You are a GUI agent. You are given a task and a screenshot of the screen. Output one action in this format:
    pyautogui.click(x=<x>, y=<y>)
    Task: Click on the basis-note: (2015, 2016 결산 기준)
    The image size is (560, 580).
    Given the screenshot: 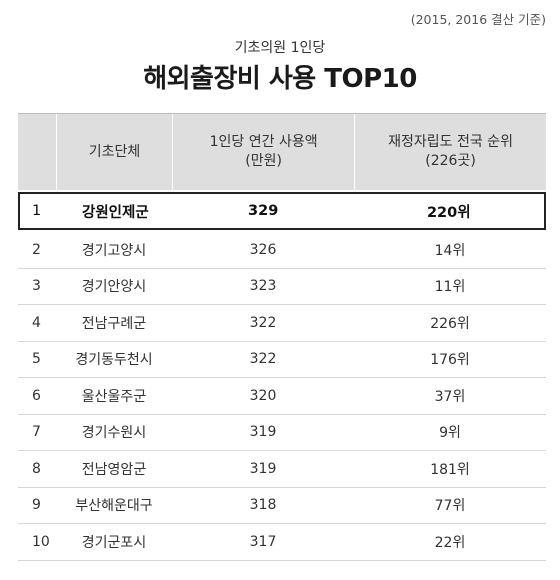 What is the action you would take?
    pyautogui.click(x=478, y=19)
    